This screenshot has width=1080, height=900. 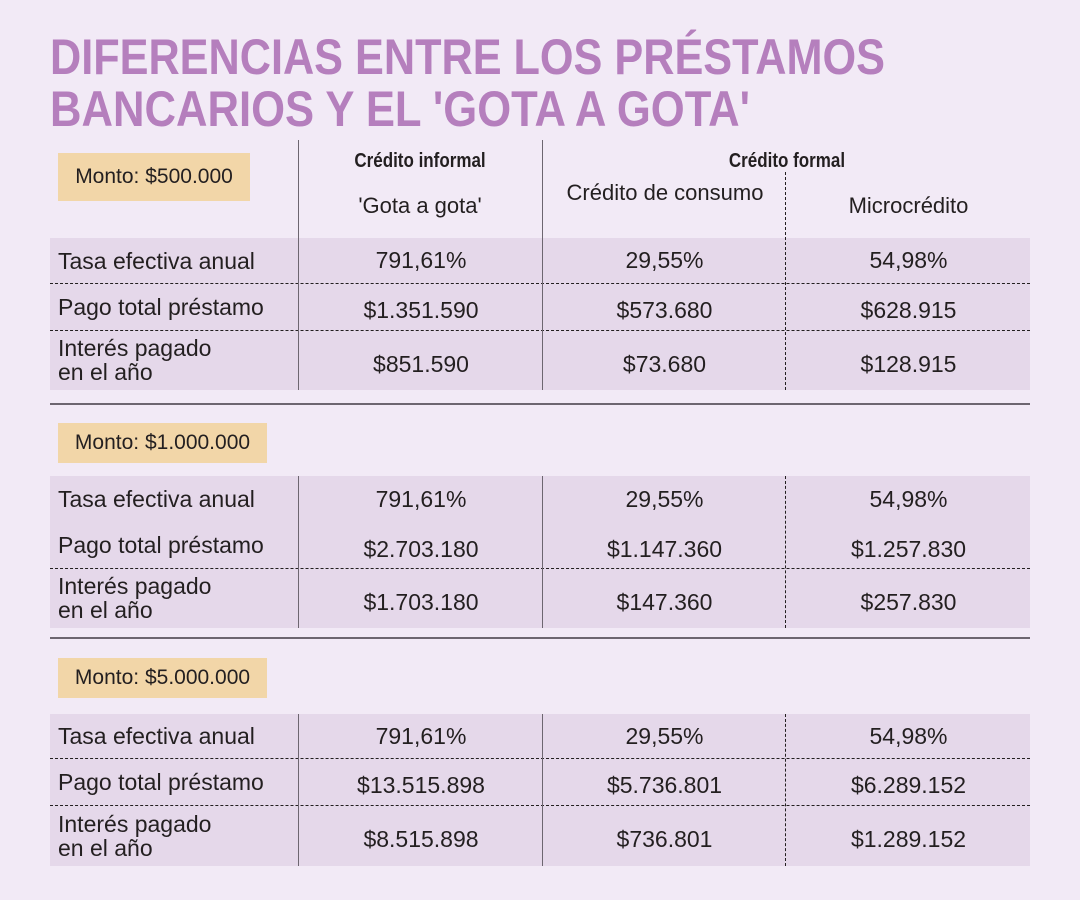 What do you see at coordinates (420, 161) in the screenshot?
I see `group-header-informal: Crédito informal` at bounding box center [420, 161].